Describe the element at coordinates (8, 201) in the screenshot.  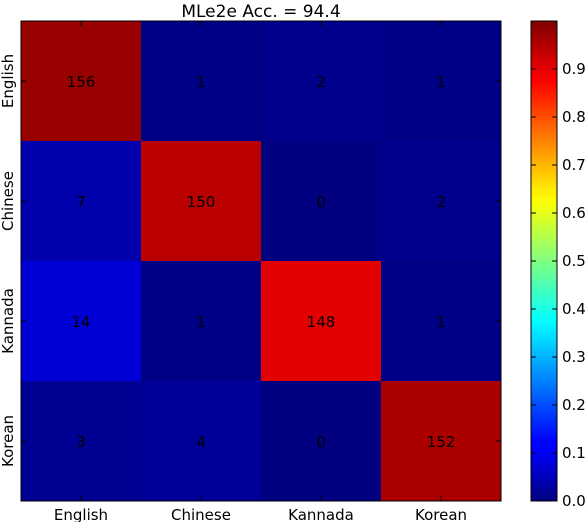
I see `y-tick-label: Chinese` at that location.